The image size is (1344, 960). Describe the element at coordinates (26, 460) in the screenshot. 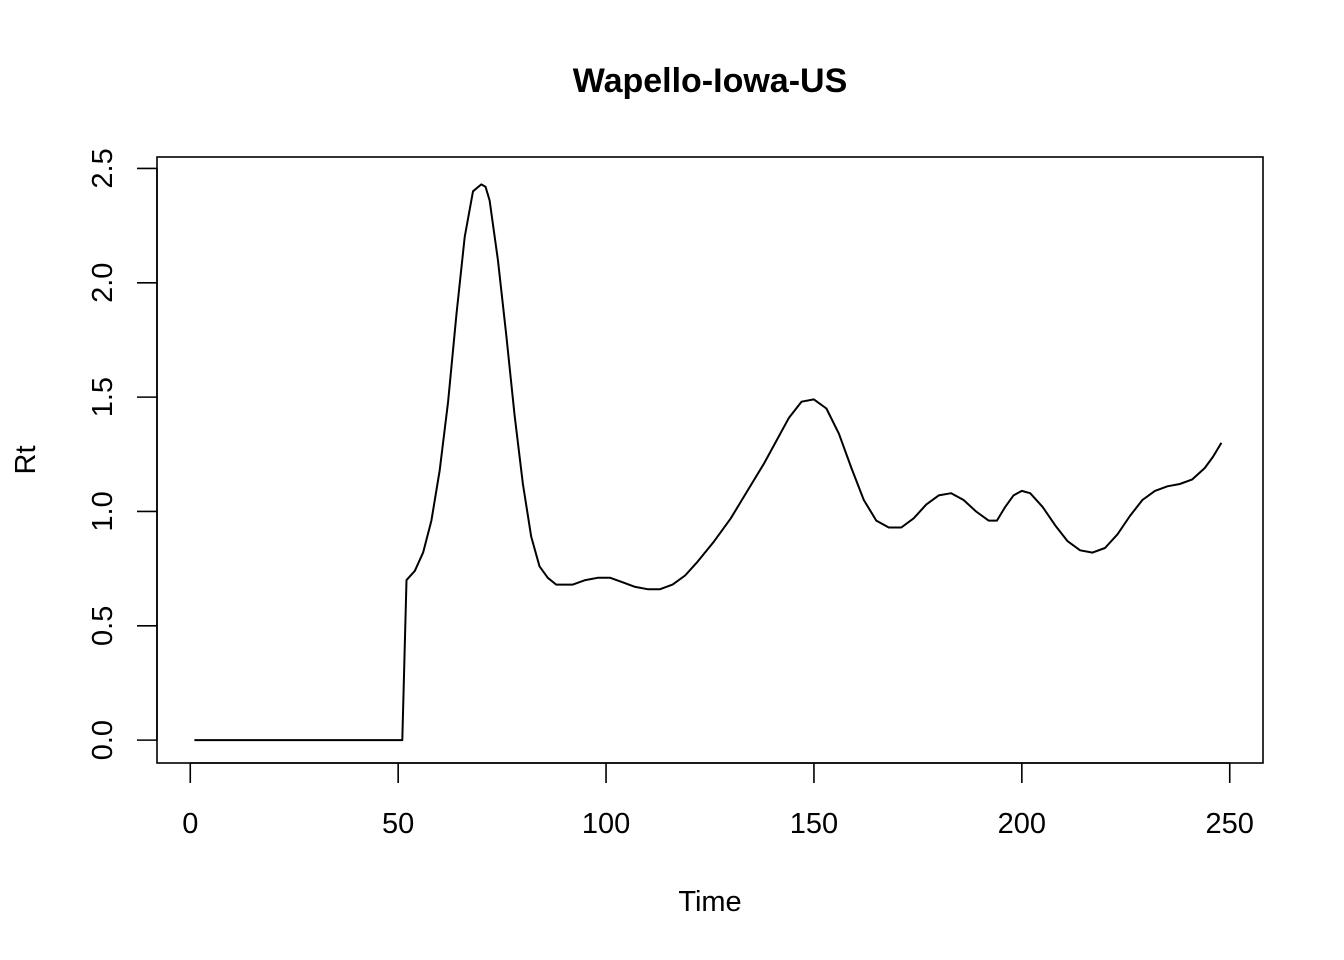

I see `y-axis-label: Rt` at that location.